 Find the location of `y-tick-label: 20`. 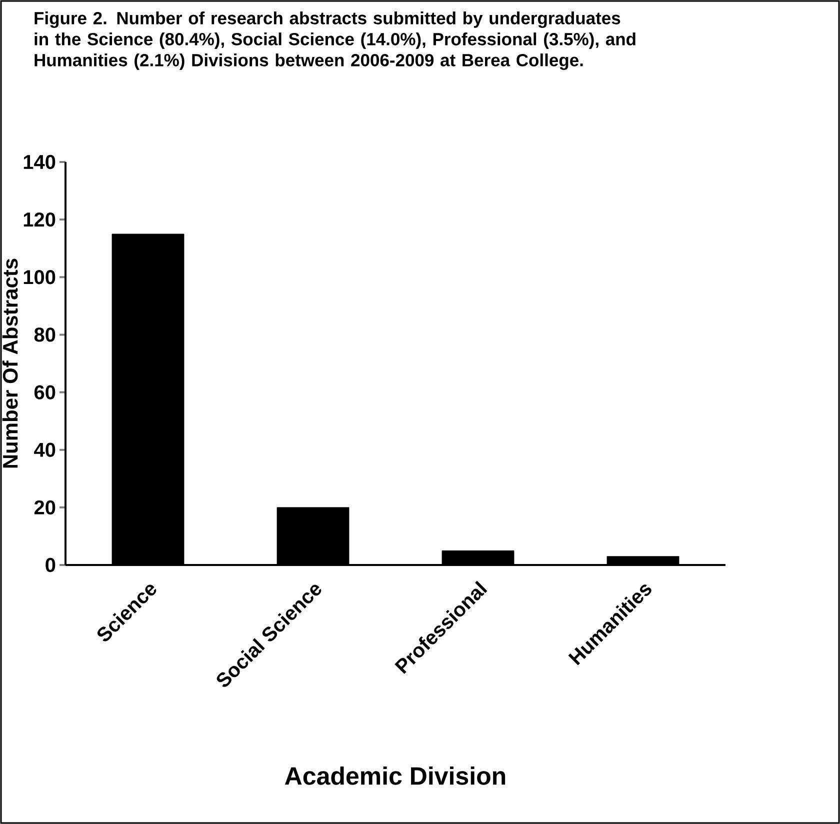

y-tick-label: 20 is located at coordinates (45, 507).